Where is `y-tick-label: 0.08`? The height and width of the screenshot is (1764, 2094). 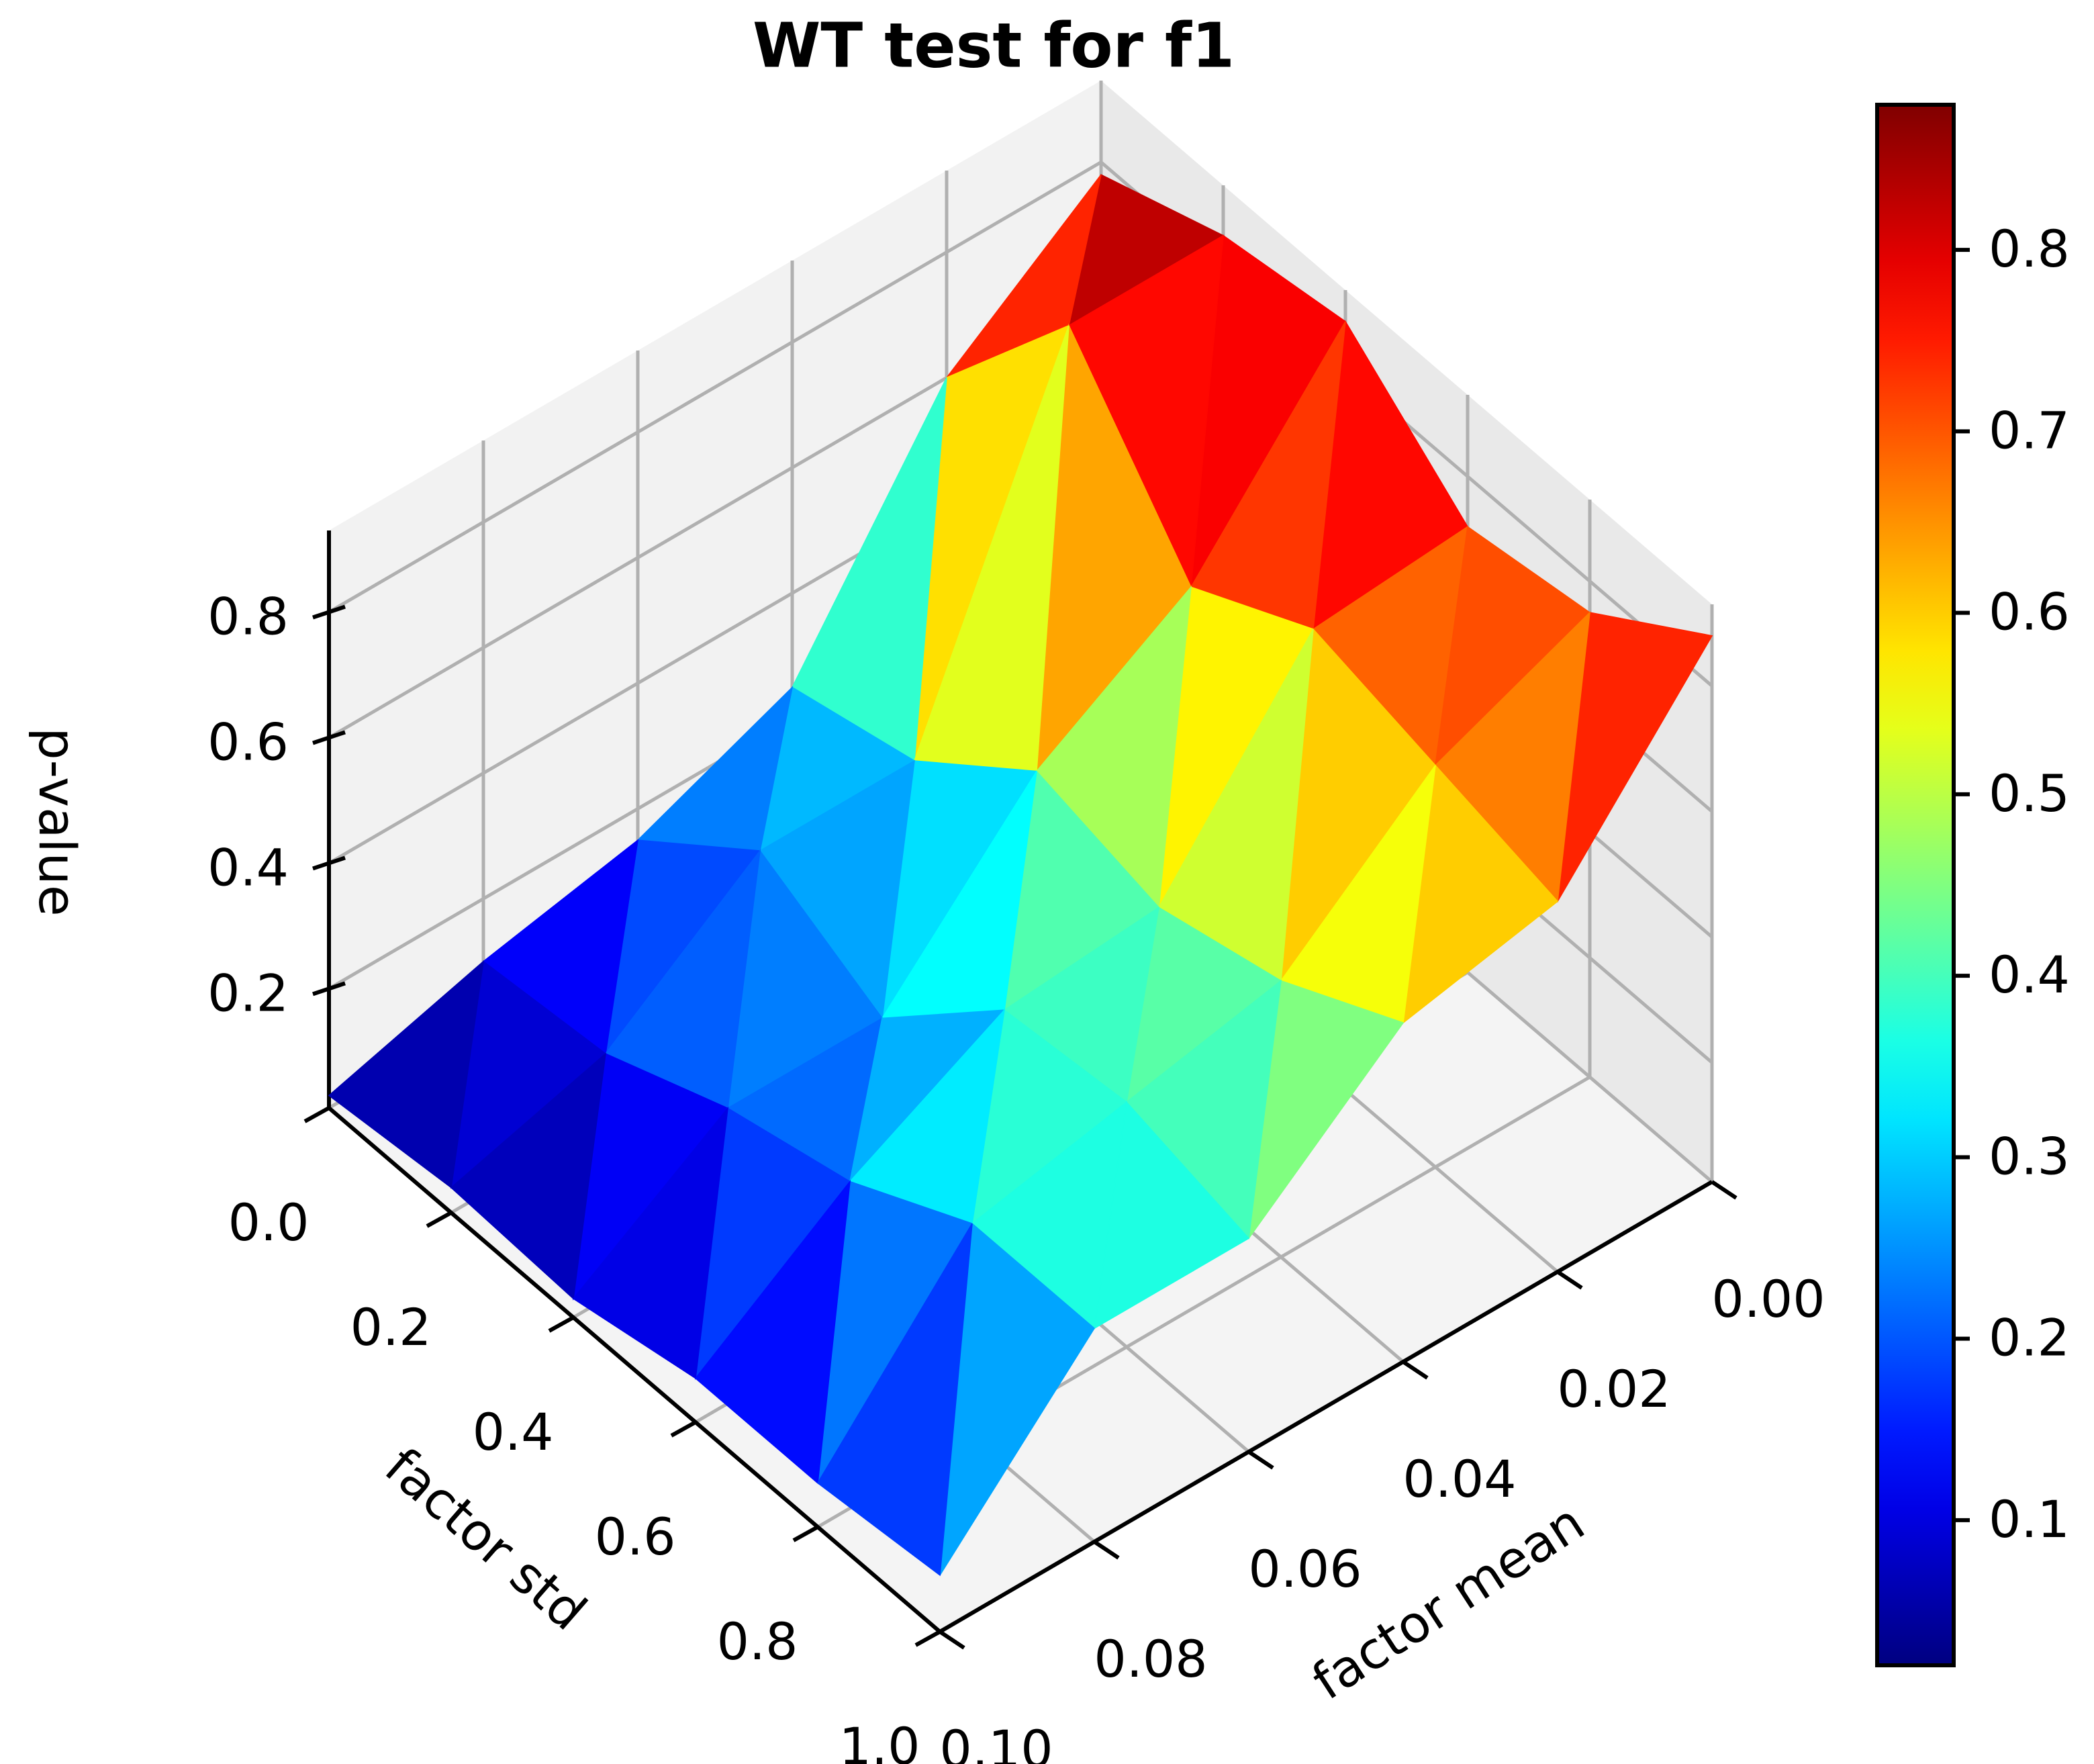
y-tick-label: 0.08 is located at coordinates (1150, 1659).